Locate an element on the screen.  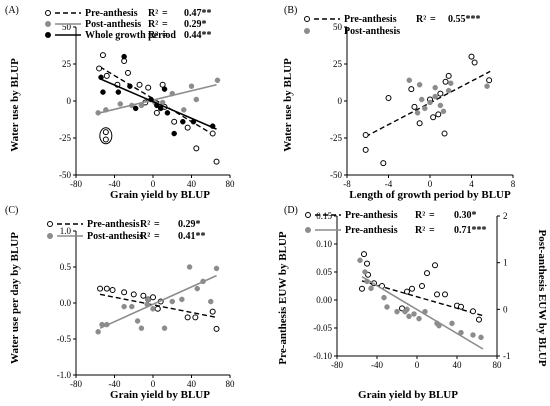
legend-r2-value: 0.44** is located at coordinates (198, 35).